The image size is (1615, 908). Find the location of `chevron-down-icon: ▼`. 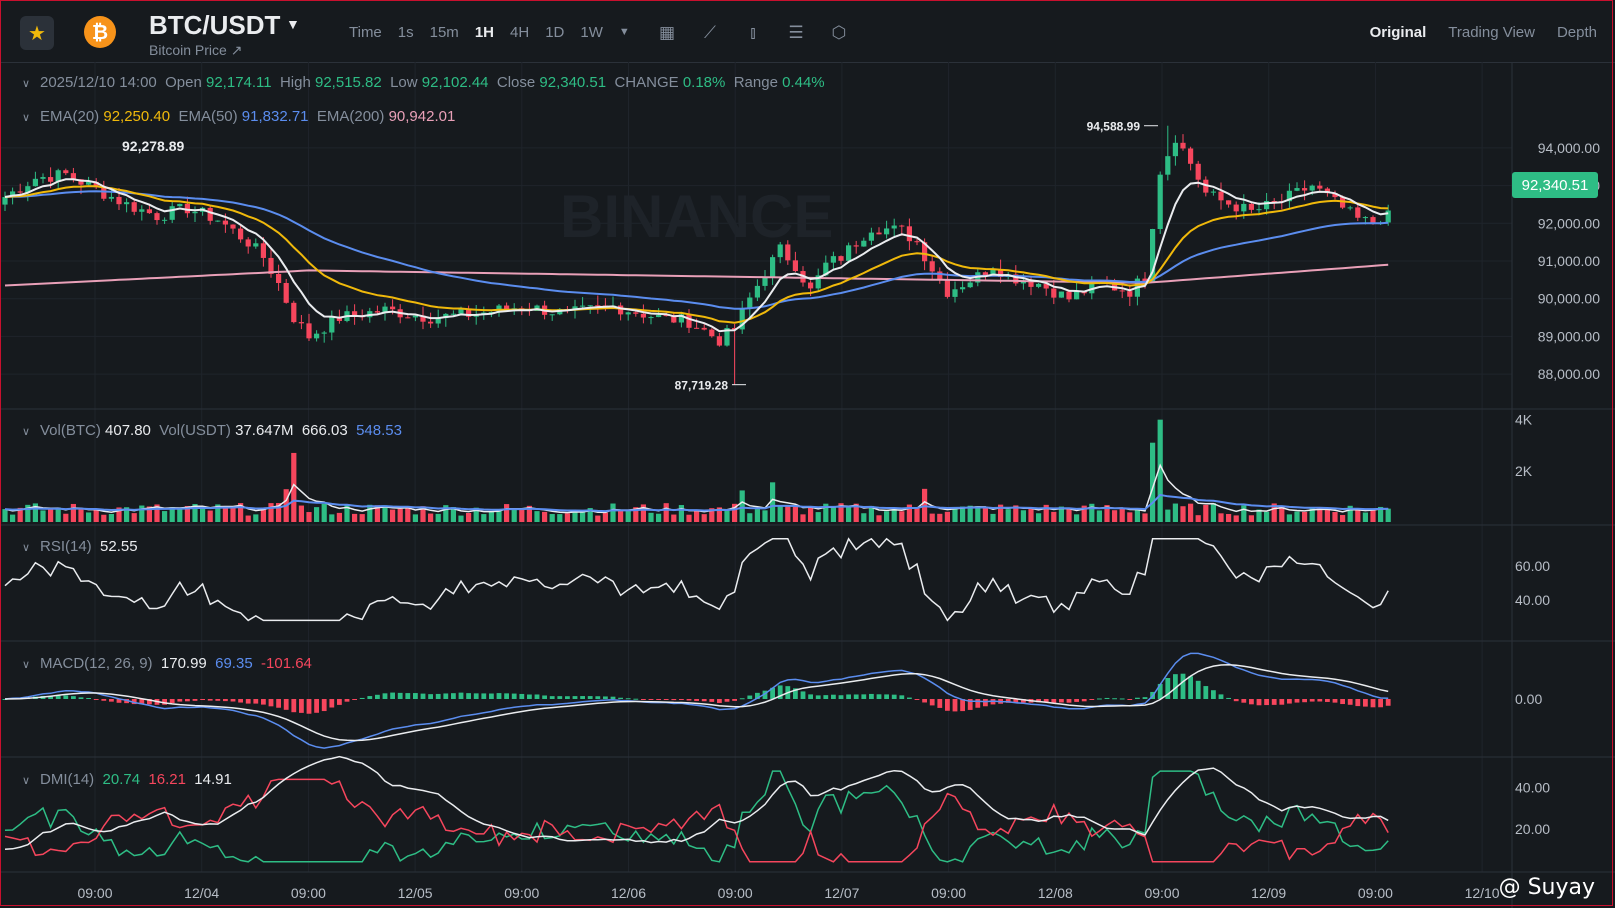

chevron-down-icon: ▼ is located at coordinates (293, 24).